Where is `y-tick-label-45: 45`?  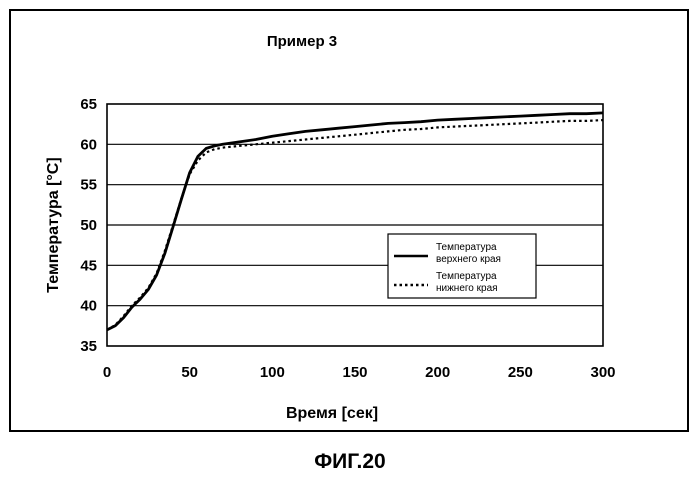 y-tick-label-45: 45 is located at coordinates (88, 265).